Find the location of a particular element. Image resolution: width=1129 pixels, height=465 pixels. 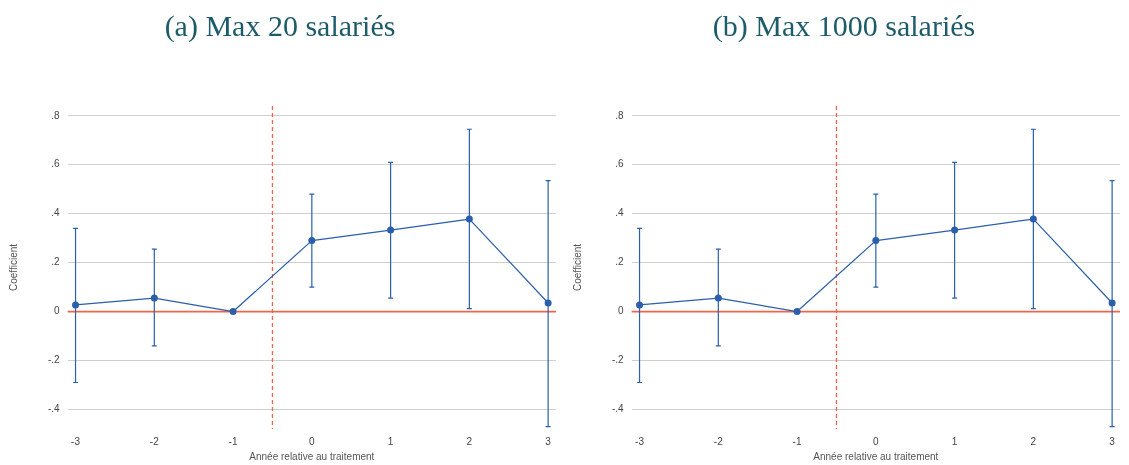

chart-title: (a) Max 20 salariés is located at coordinates (280, 25).